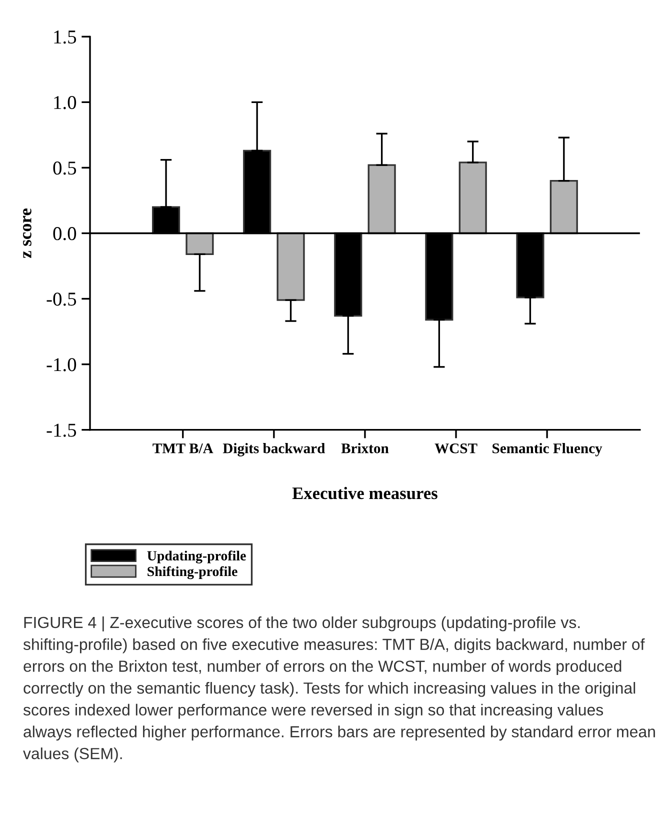 This screenshot has width=657, height=833. I want to click on y-tick-label: 1.5, so click(65, 37).